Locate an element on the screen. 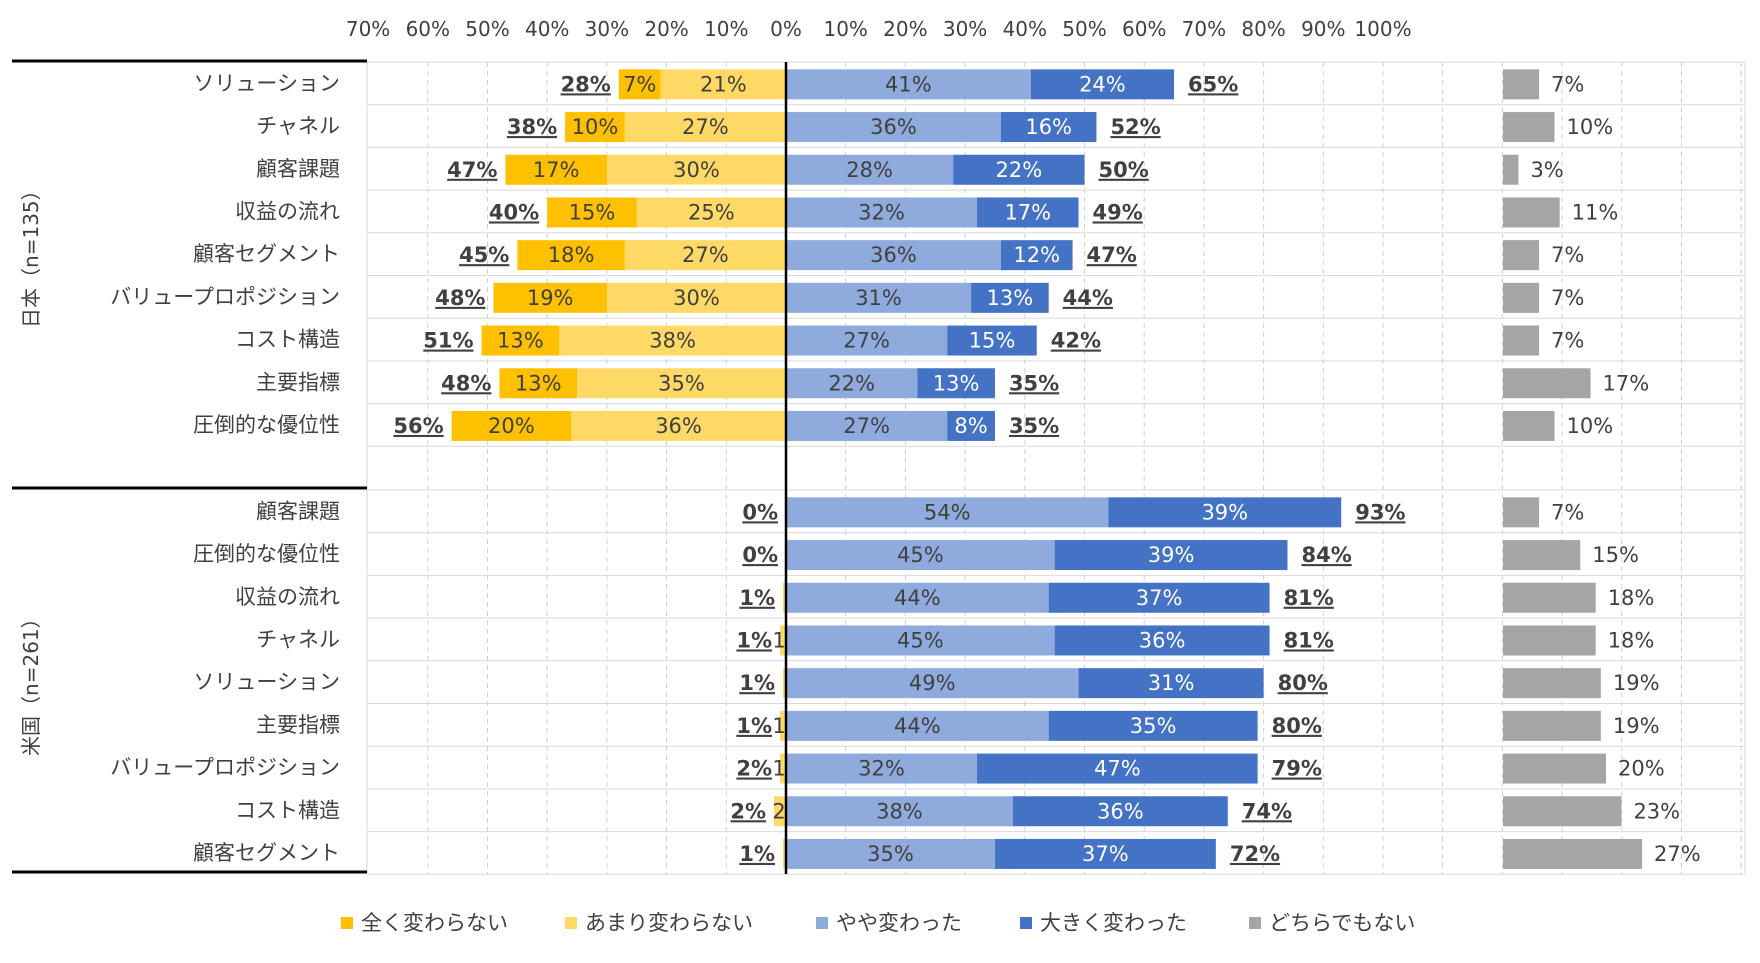 The image size is (1760, 963). segment-label: 38% is located at coordinates (899, 811).